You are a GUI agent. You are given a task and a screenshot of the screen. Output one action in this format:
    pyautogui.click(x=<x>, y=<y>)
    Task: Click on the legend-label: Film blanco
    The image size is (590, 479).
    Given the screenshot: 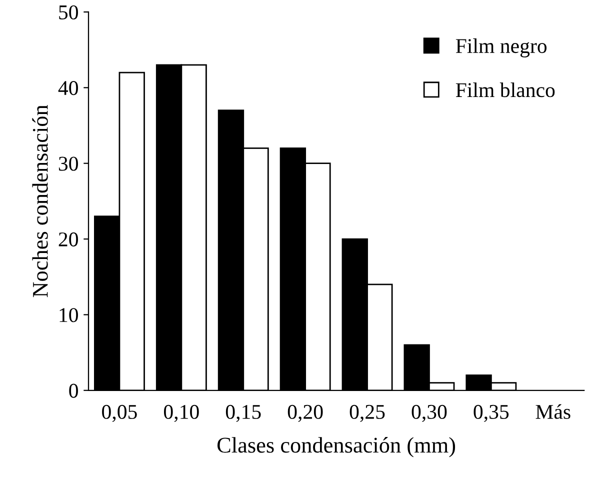 What is the action you would take?
    pyautogui.click(x=505, y=90)
    